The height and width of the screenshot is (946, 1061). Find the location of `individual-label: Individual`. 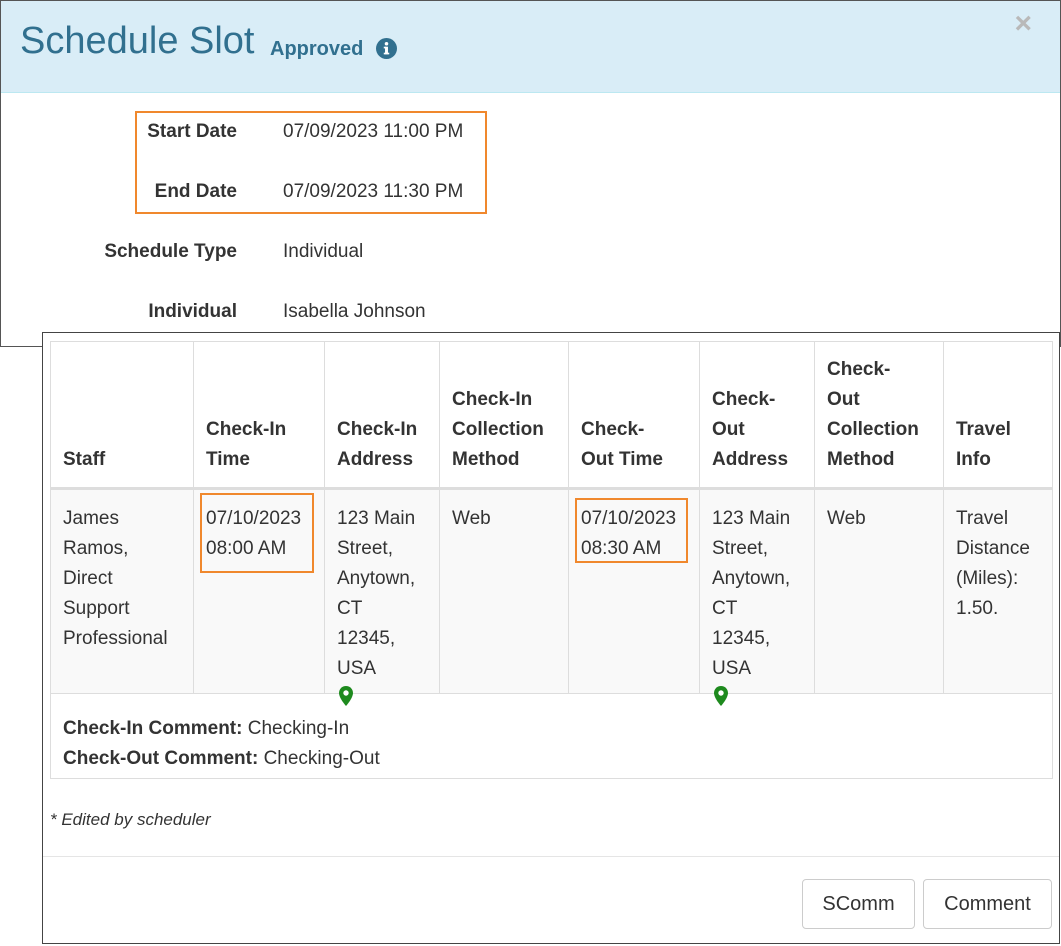

individual-label: Individual is located at coordinates (192, 311).